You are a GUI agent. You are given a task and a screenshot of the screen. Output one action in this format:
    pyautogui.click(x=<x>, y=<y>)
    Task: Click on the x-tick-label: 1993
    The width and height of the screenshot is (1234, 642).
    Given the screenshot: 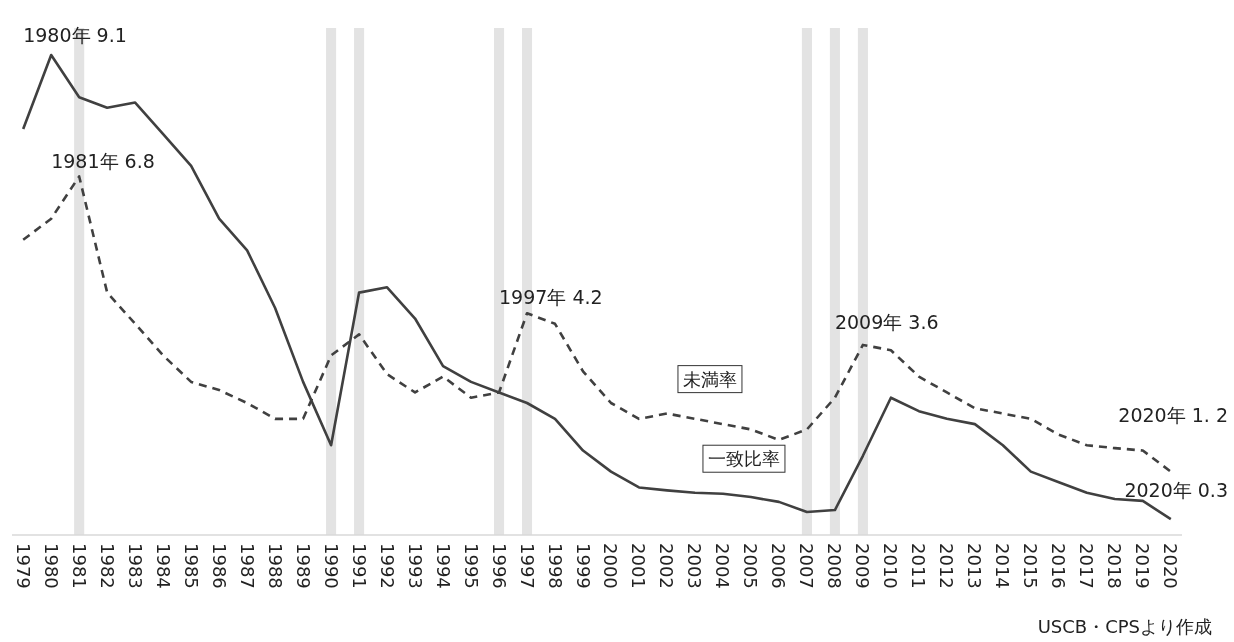 What is the action you would take?
    pyautogui.click(x=415, y=566)
    